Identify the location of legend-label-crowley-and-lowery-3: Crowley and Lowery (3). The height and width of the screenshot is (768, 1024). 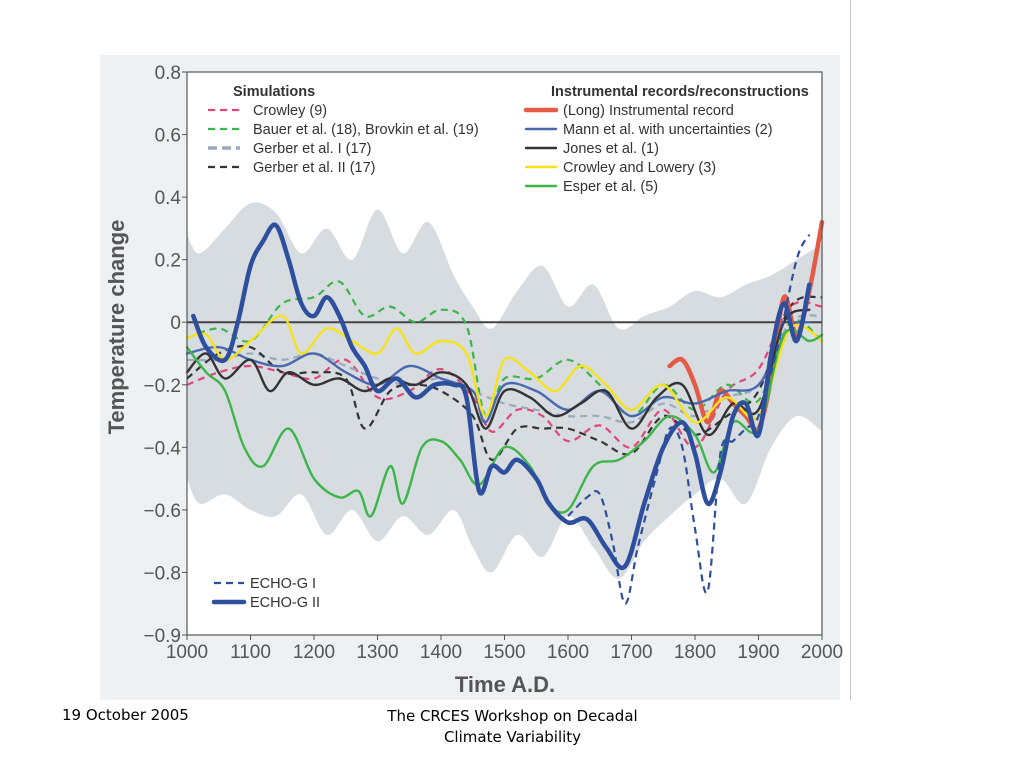
(639, 168).